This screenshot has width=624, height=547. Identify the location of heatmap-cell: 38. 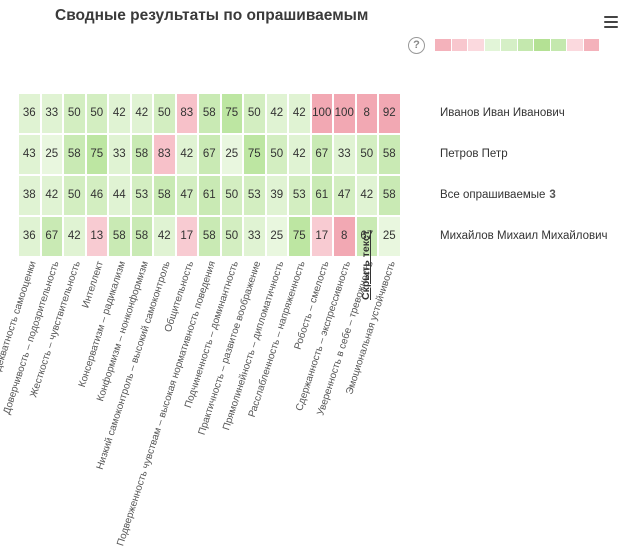
(29, 195).